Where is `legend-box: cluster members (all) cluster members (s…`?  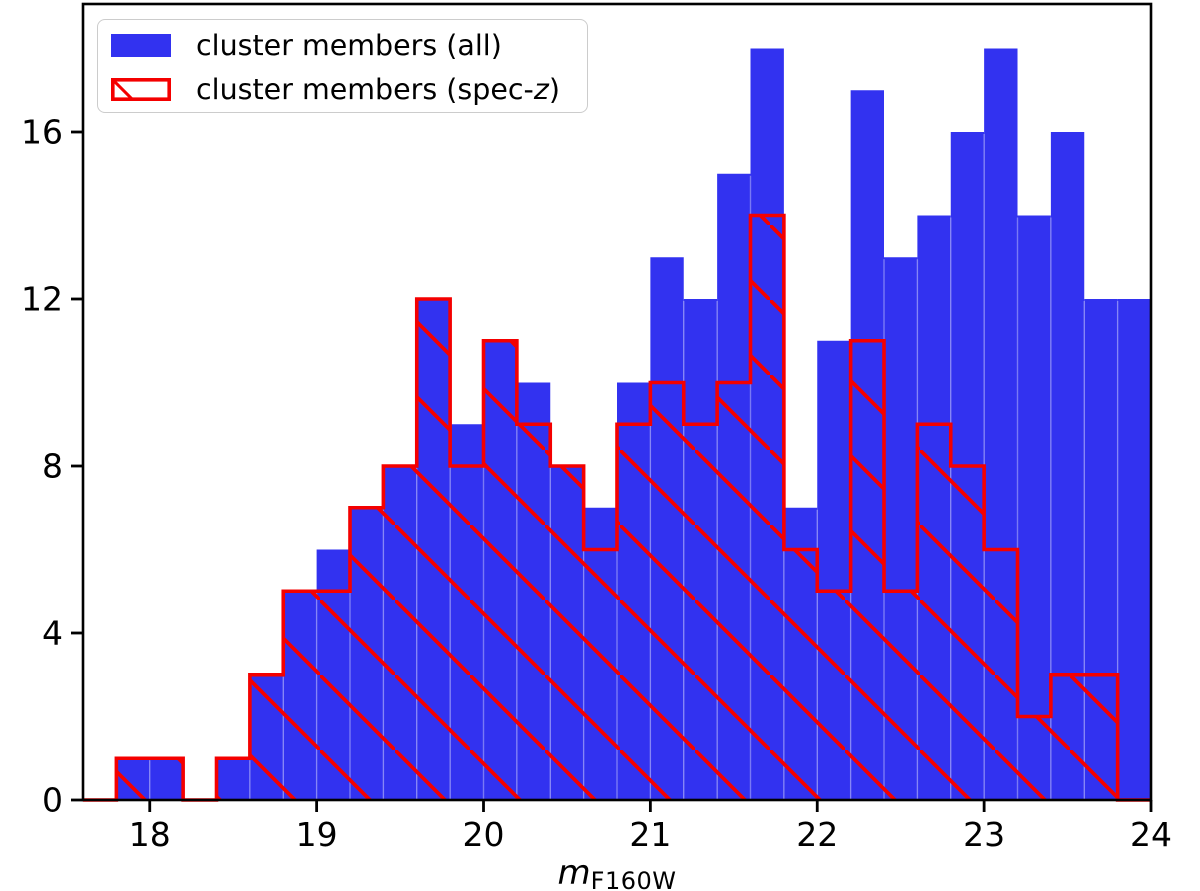 legend-box: cluster members (all) cluster members (s… is located at coordinates (342, 66).